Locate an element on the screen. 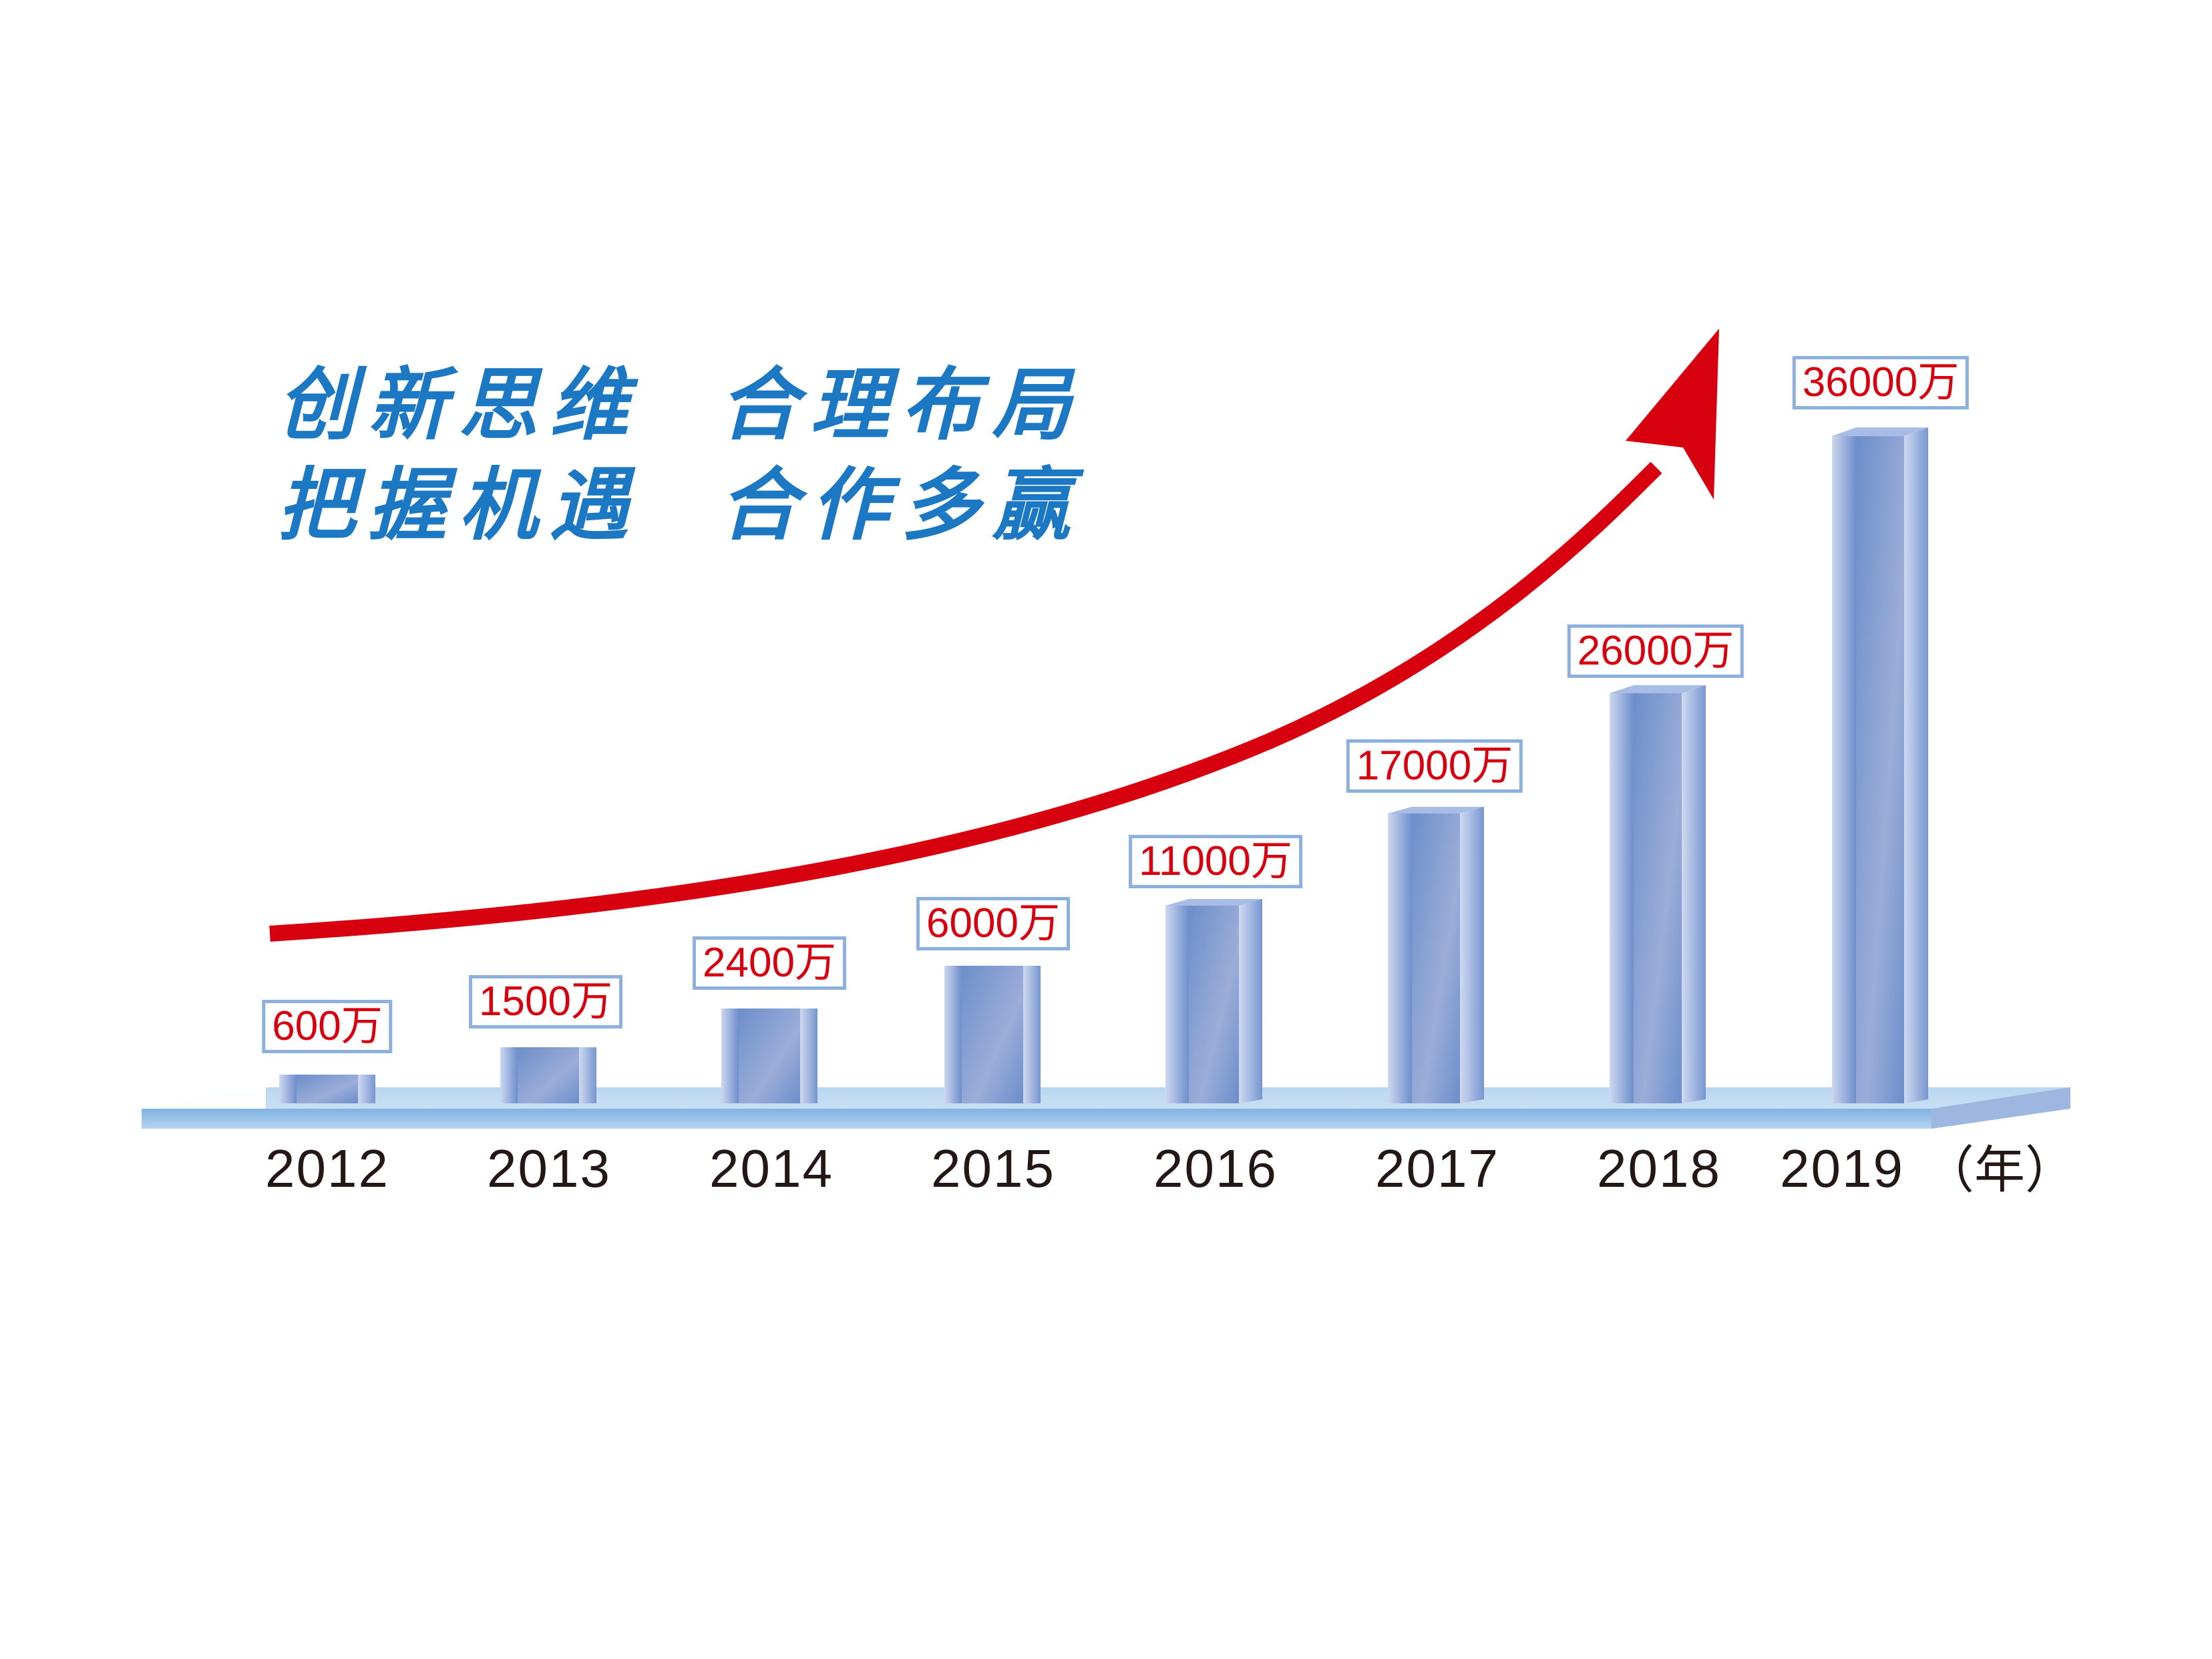 This screenshot has width=2212, height=1659. year-label-2015: 2015 is located at coordinates (993, 1168).